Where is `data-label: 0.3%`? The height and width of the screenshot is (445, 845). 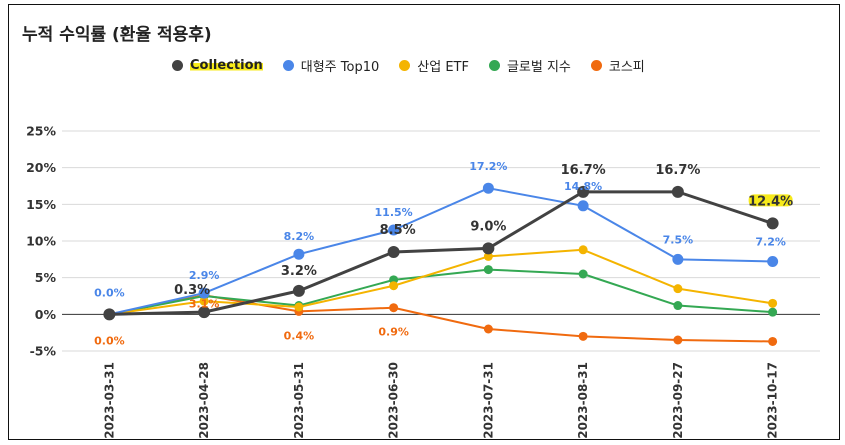 data-label: 0.3% is located at coordinates (192, 290).